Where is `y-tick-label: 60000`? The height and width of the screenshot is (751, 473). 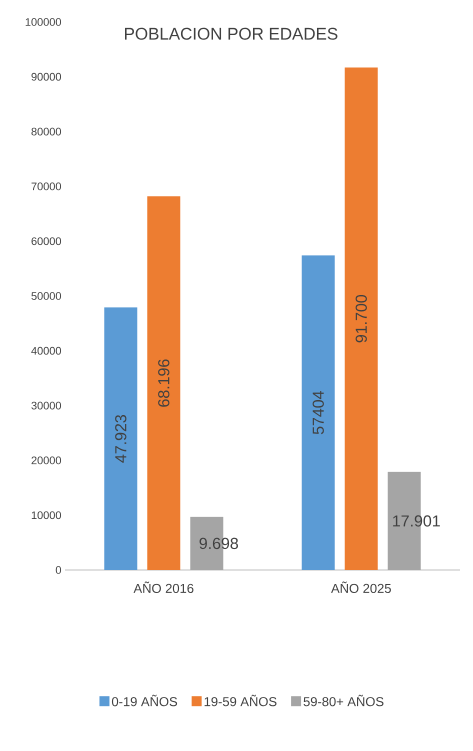 y-tick-label: 60000 is located at coordinates (47, 241).